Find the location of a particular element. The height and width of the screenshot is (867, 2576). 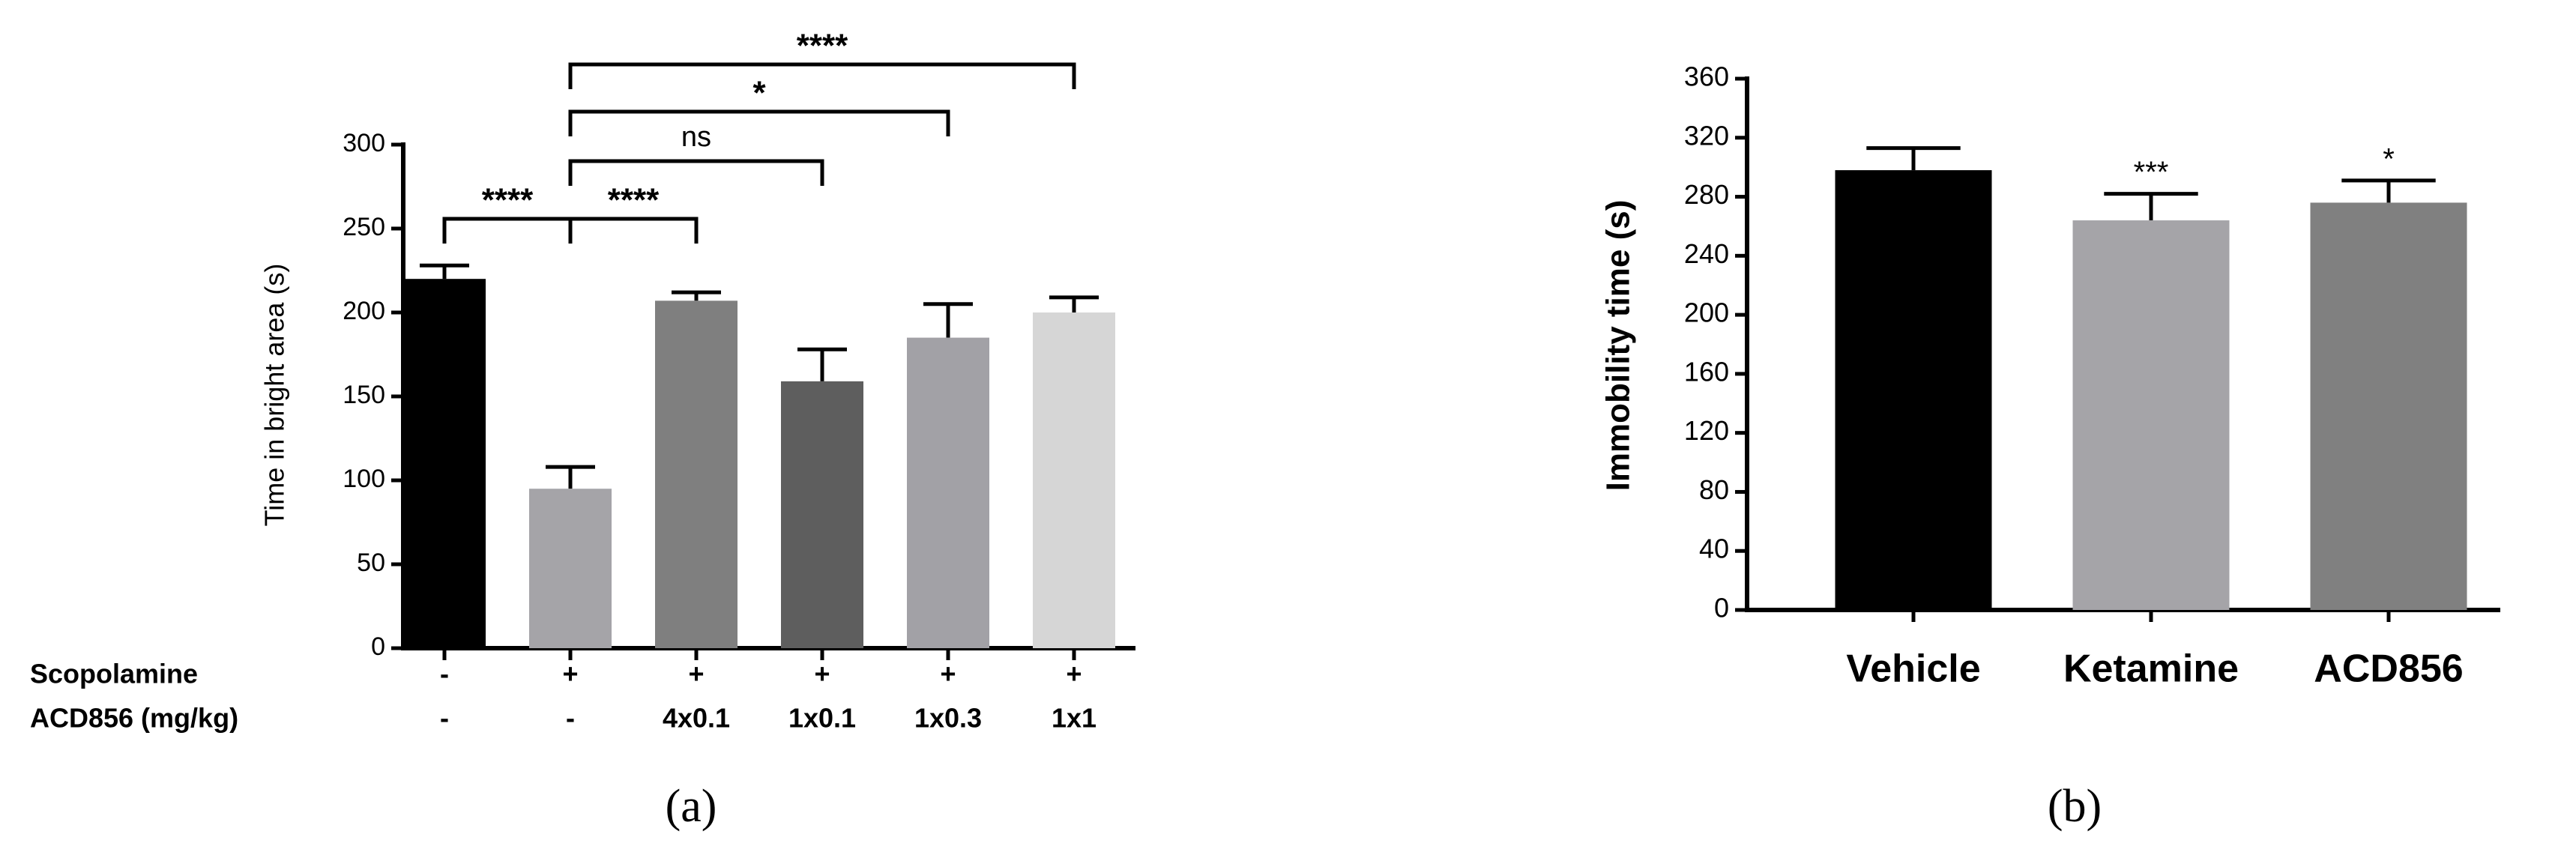

x-tick-label: 1x0.3 is located at coordinates (948, 718).